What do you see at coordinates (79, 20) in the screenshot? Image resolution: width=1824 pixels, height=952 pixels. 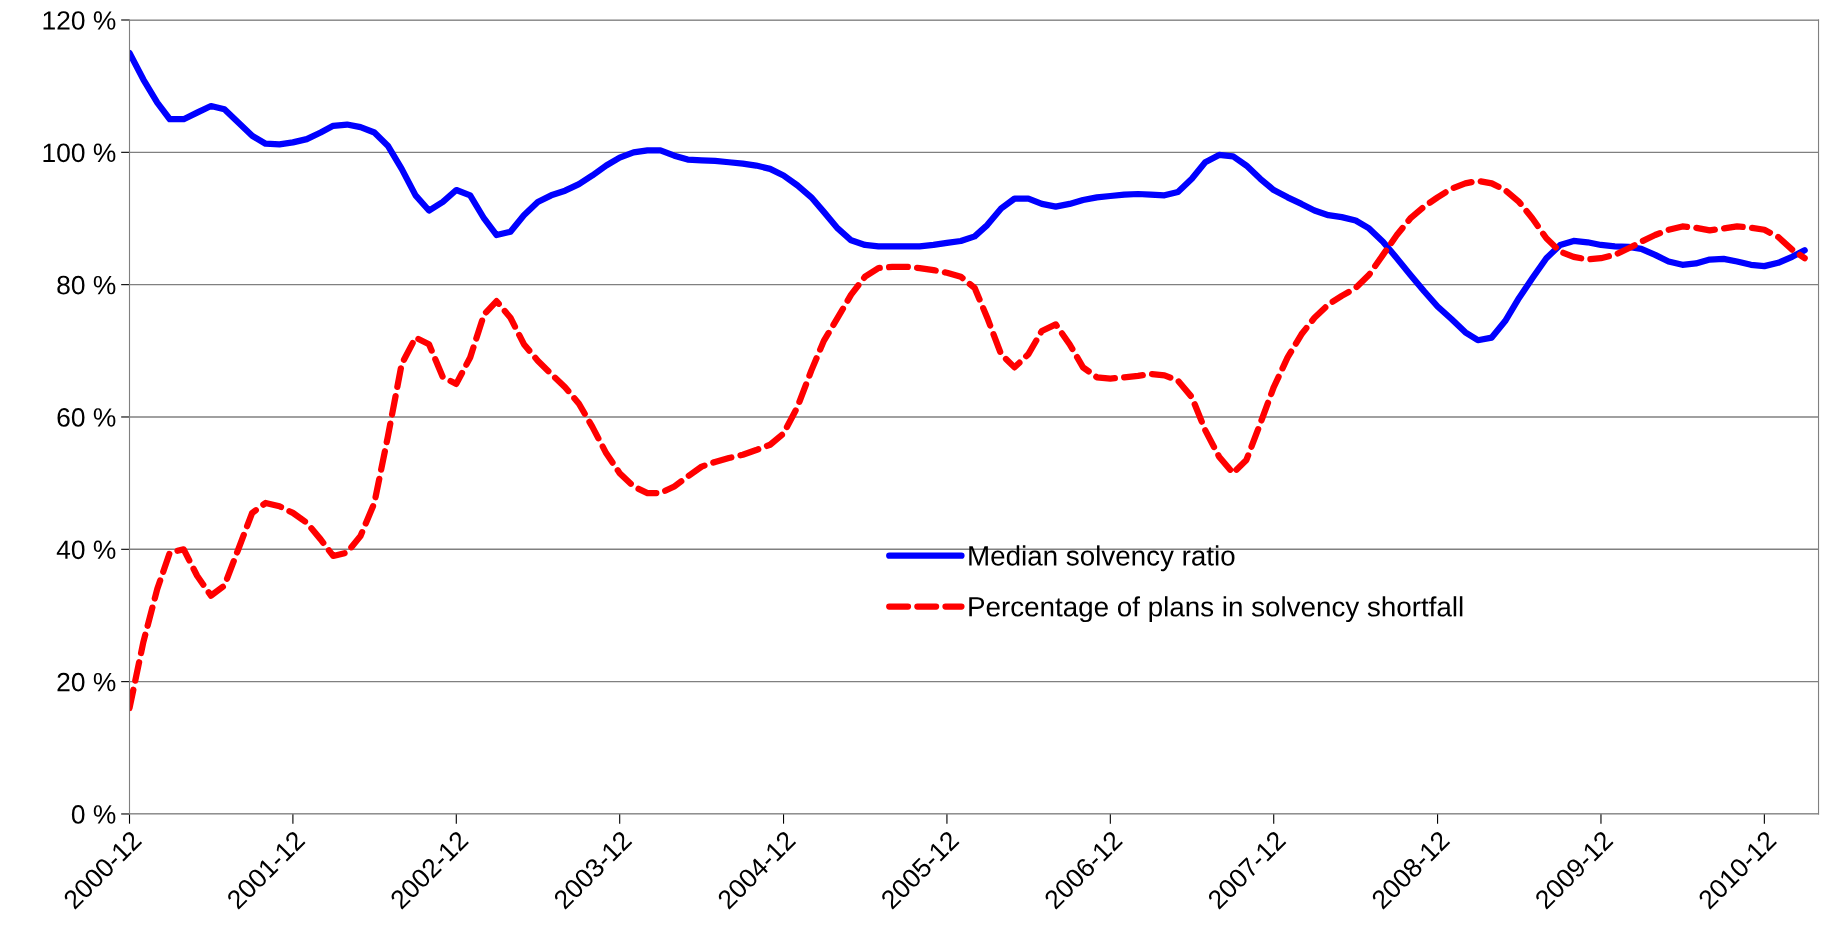 I see `y-tick-label: 120 %` at bounding box center [79, 20].